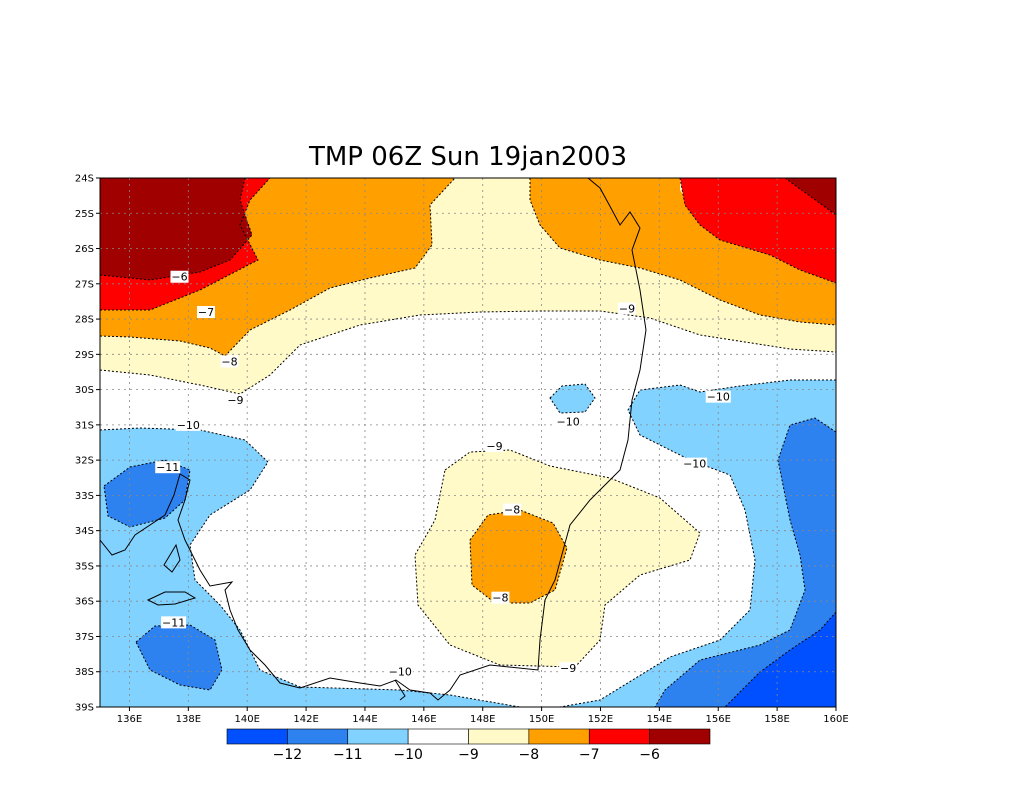 This screenshot has height=800, width=1024. What do you see at coordinates (600, 719) in the screenshot?
I see `lon-tick-label: 152E` at bounding box center [600, 719].